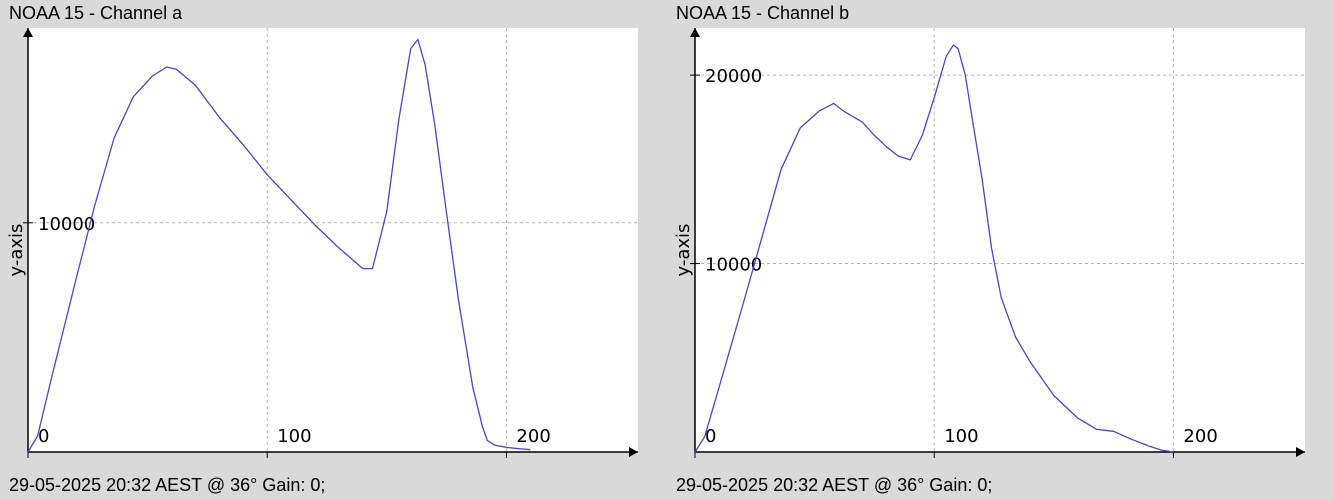  I want to click on y-tick-label: 20000, so click(733, 76).